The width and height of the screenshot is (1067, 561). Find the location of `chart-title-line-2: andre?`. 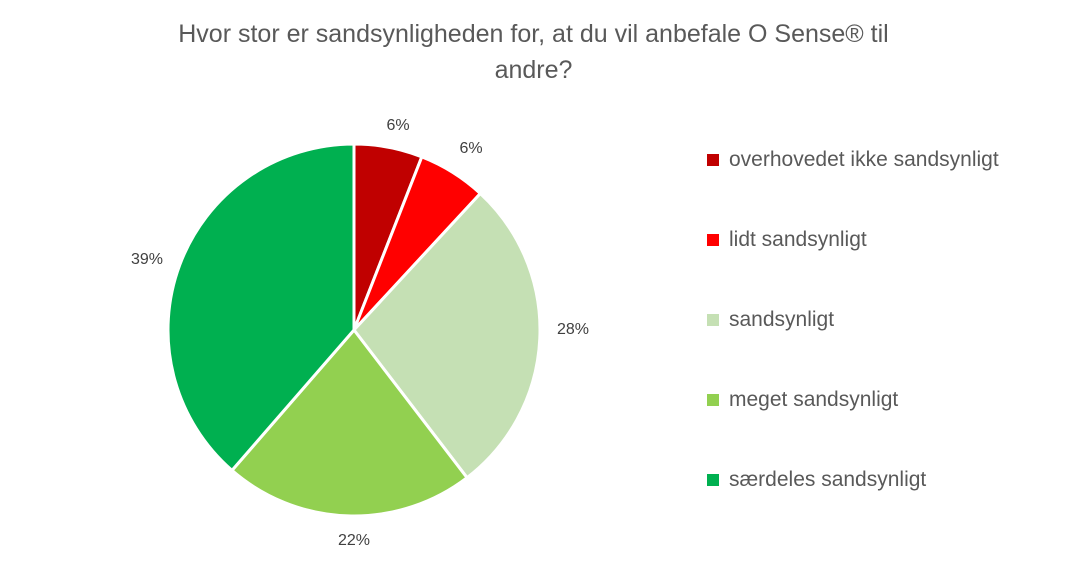

chart-title-line-2: andre? is located at coordinates (533, 70).